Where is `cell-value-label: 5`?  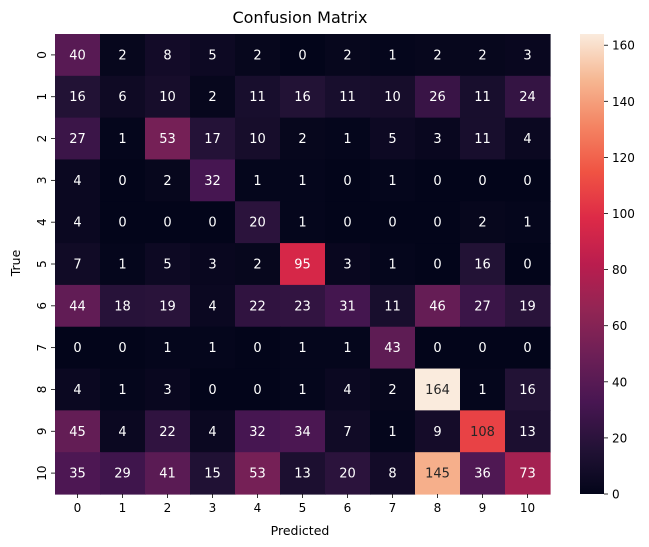 cell-value-label: 5 is located at coordinates (167, 265).